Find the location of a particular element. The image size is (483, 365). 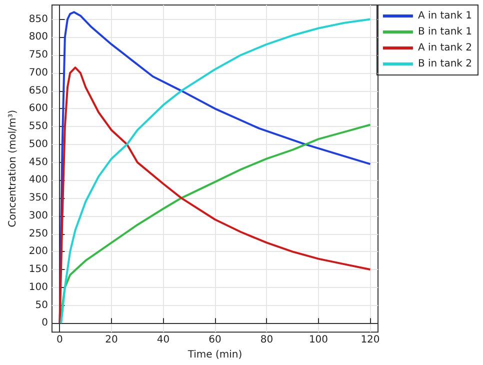

y-tick-label: 200 is located at coordinates (38, 252).